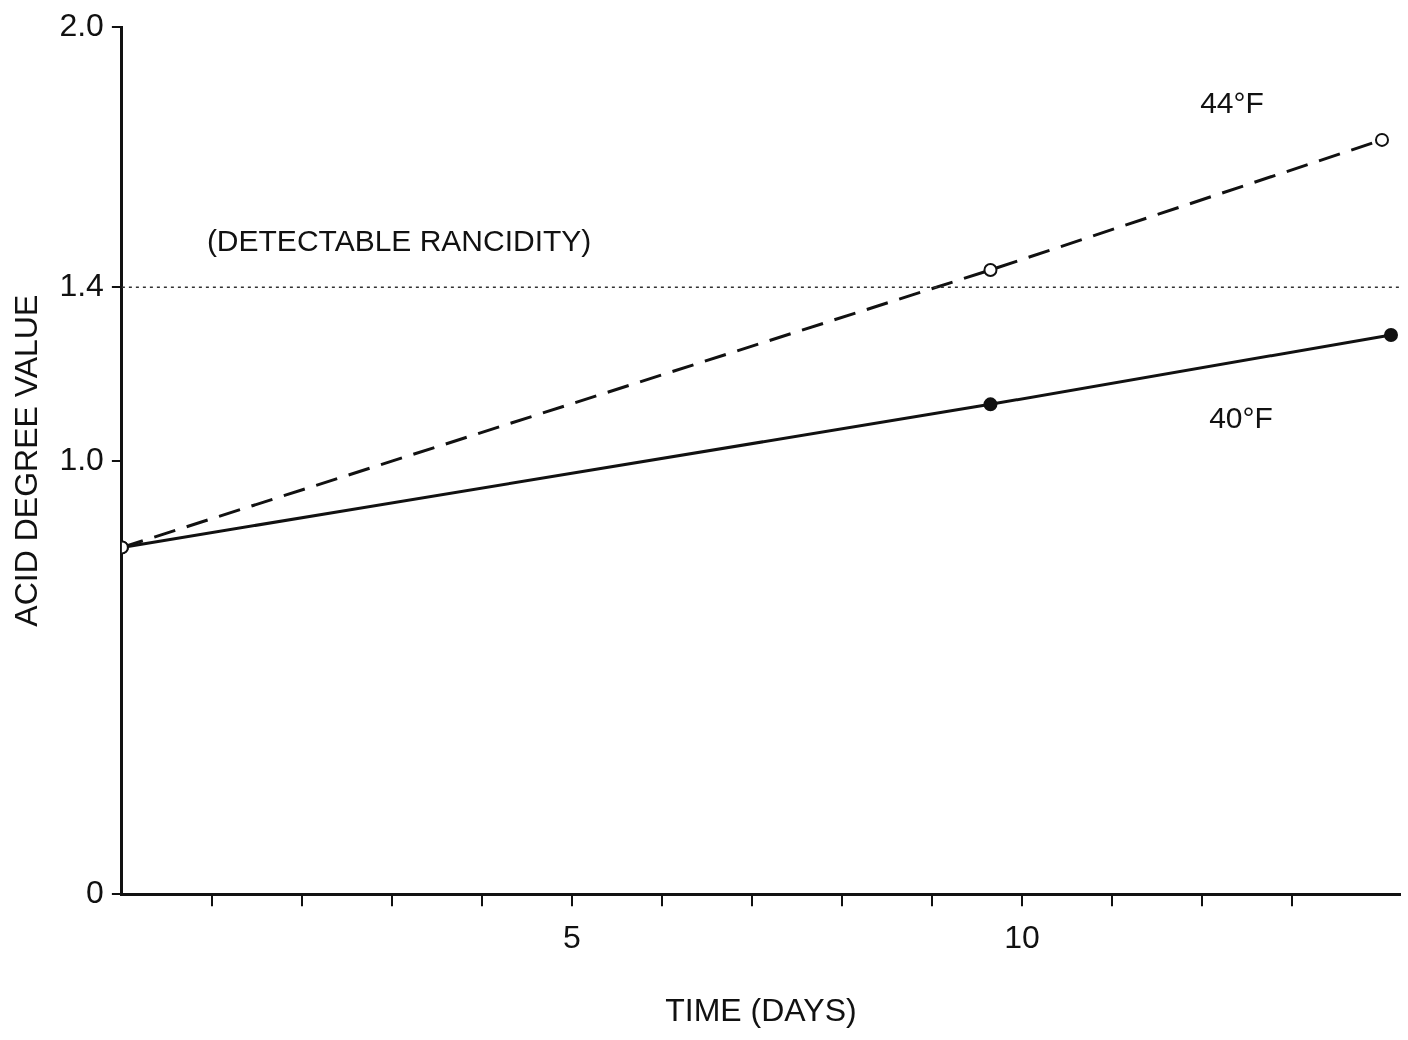 The height and width of the screenshot is (1040, 1408). What do you see at coordinates (1232, 103) in the screenshot?
I see `series-label: 44°F` at bounding box center [1232, 103].